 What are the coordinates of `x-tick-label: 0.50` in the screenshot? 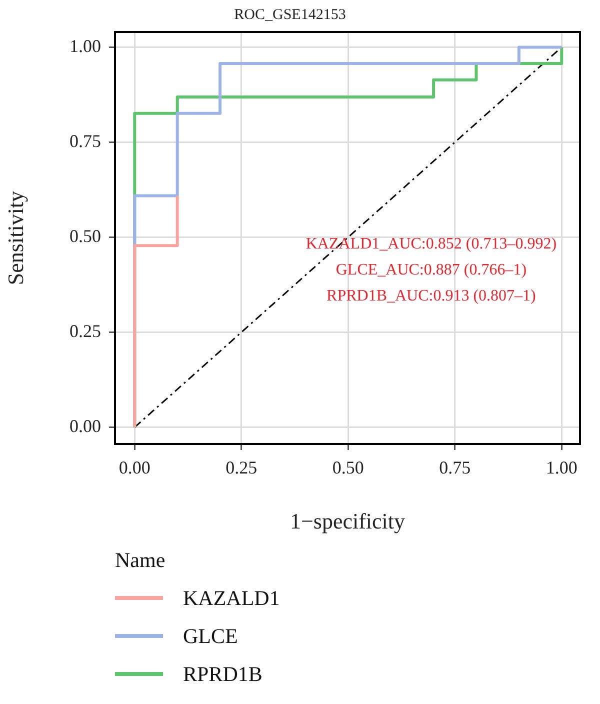 It's located at (348, 468).